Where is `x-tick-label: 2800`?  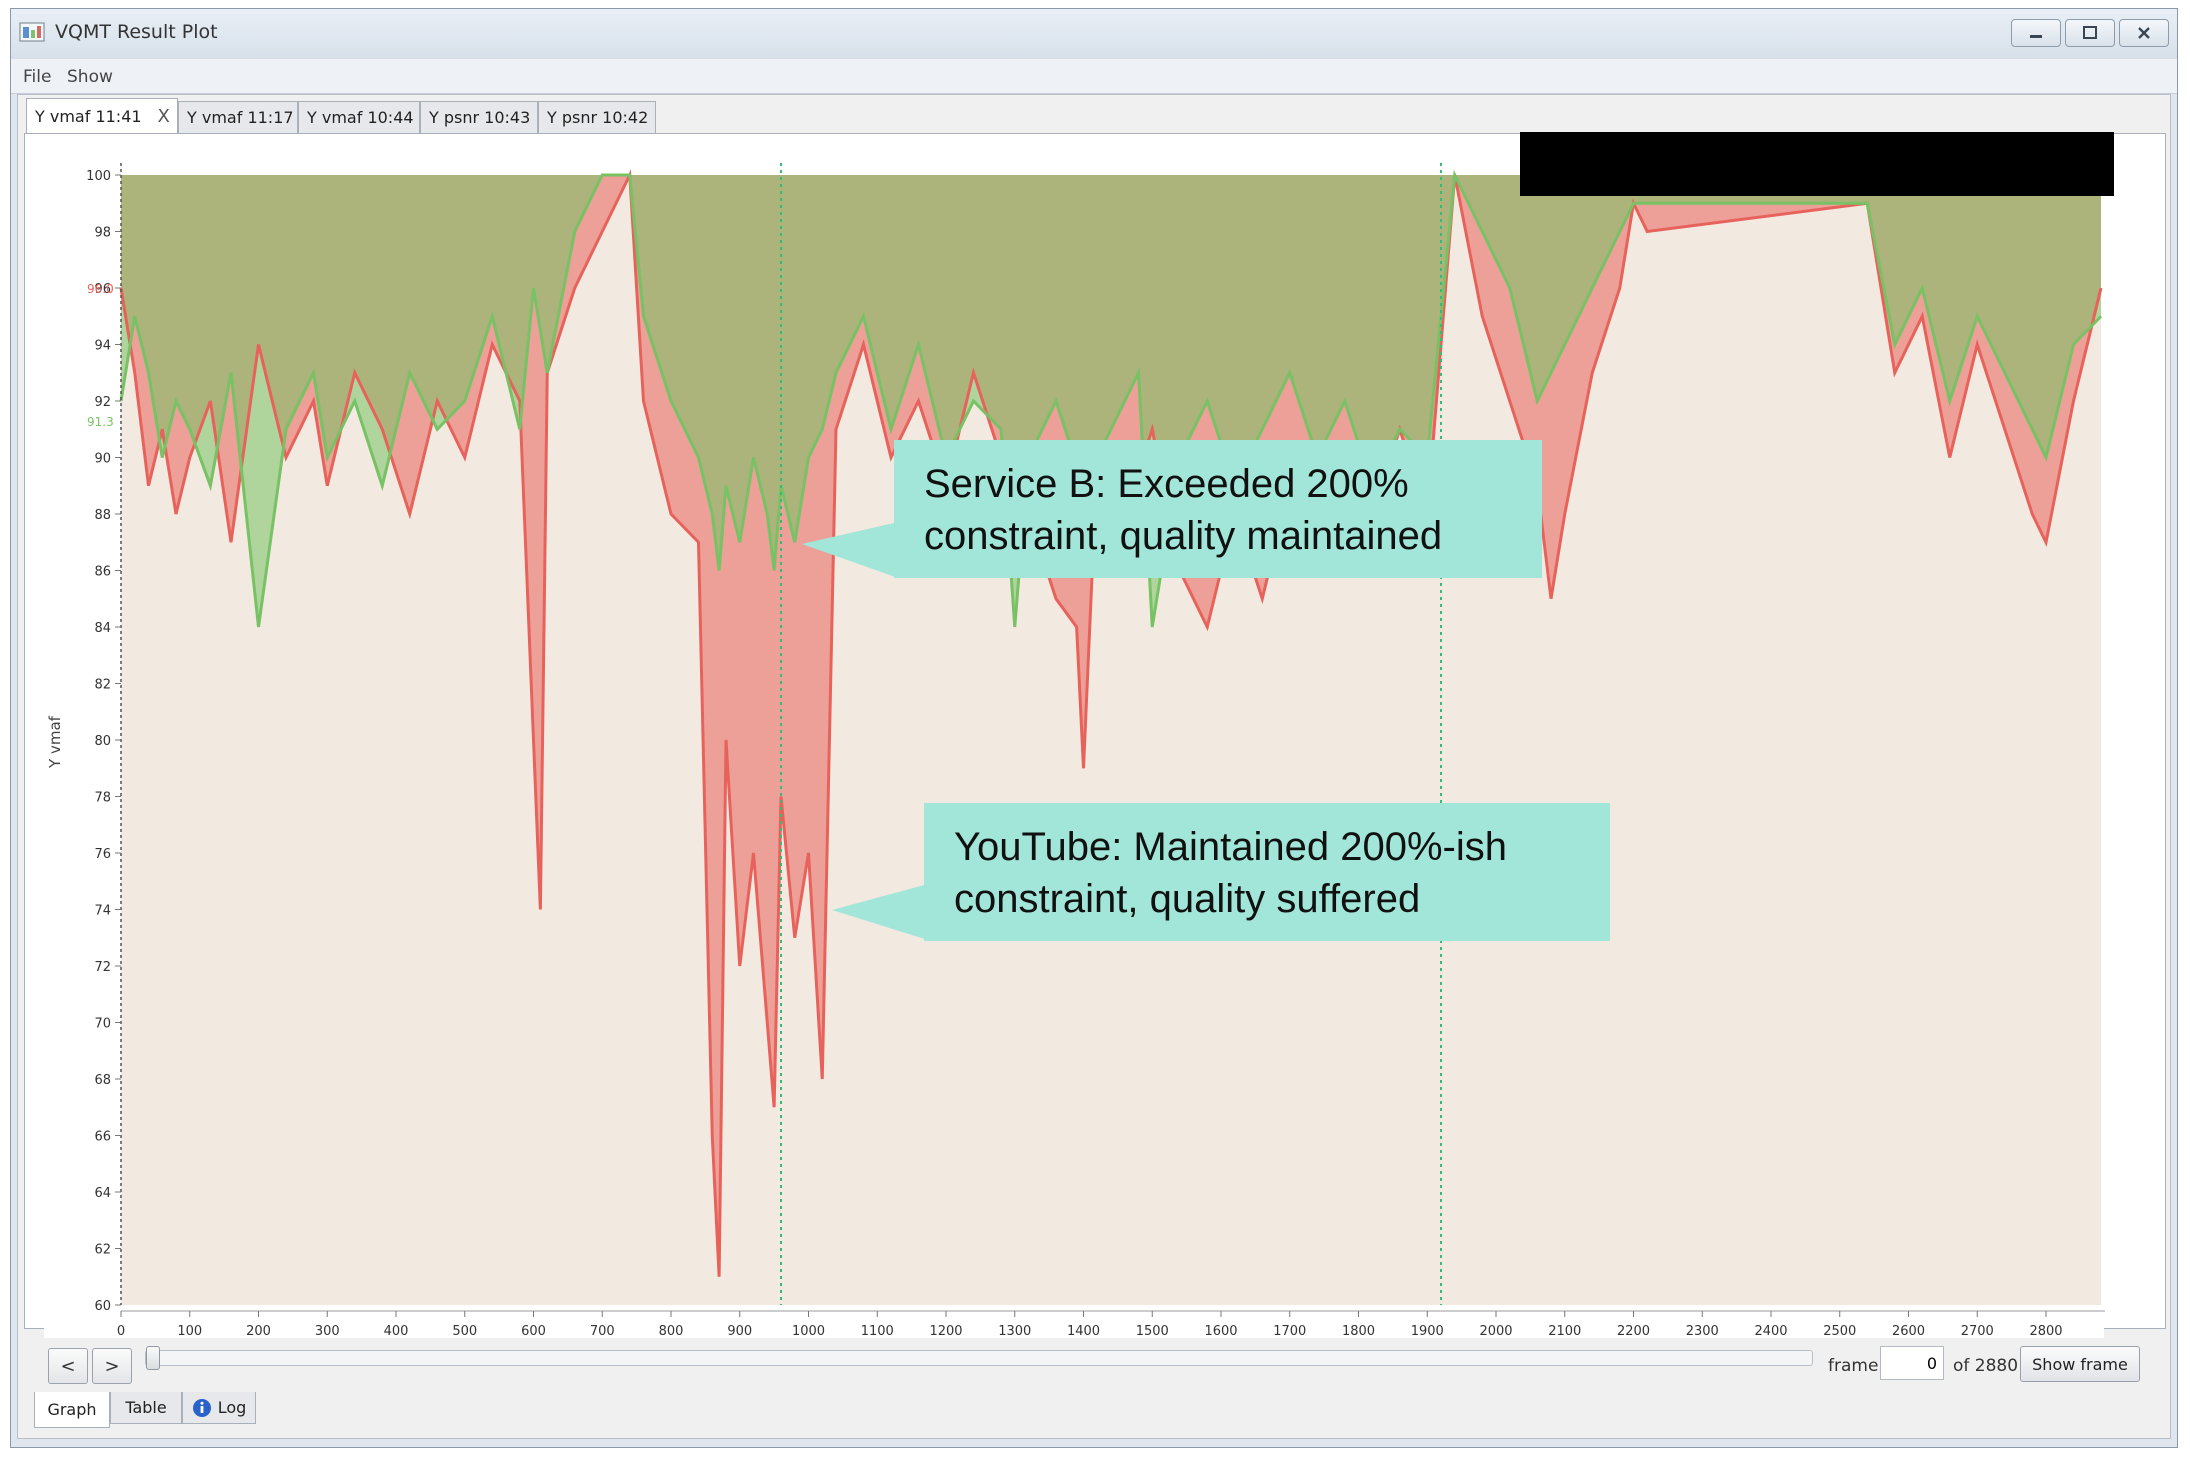 x-tick-label: 2800 is located at coordinates (2045, 1331).